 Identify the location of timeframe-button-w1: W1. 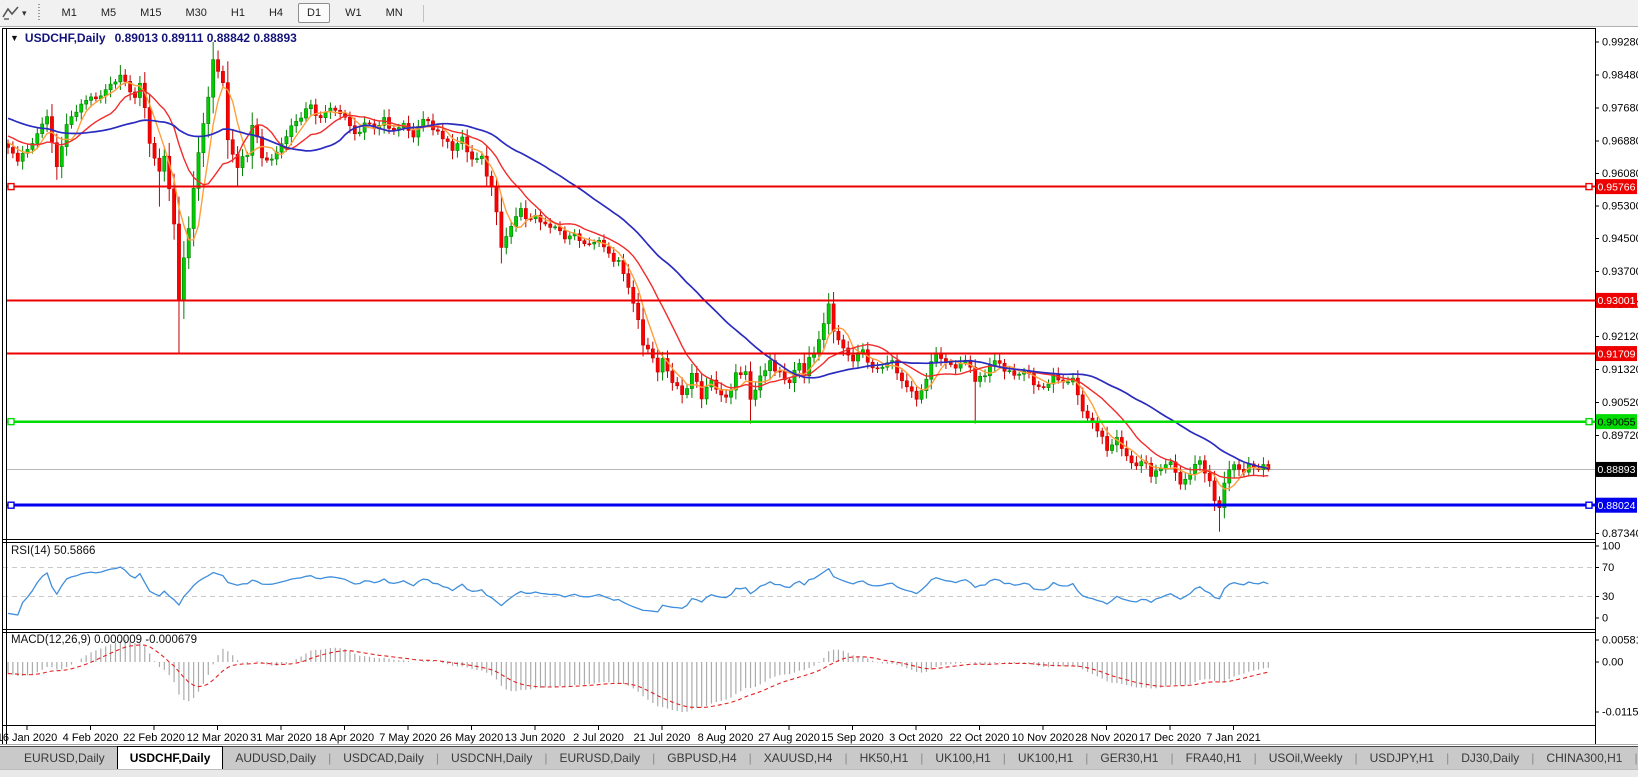
(353, 13).